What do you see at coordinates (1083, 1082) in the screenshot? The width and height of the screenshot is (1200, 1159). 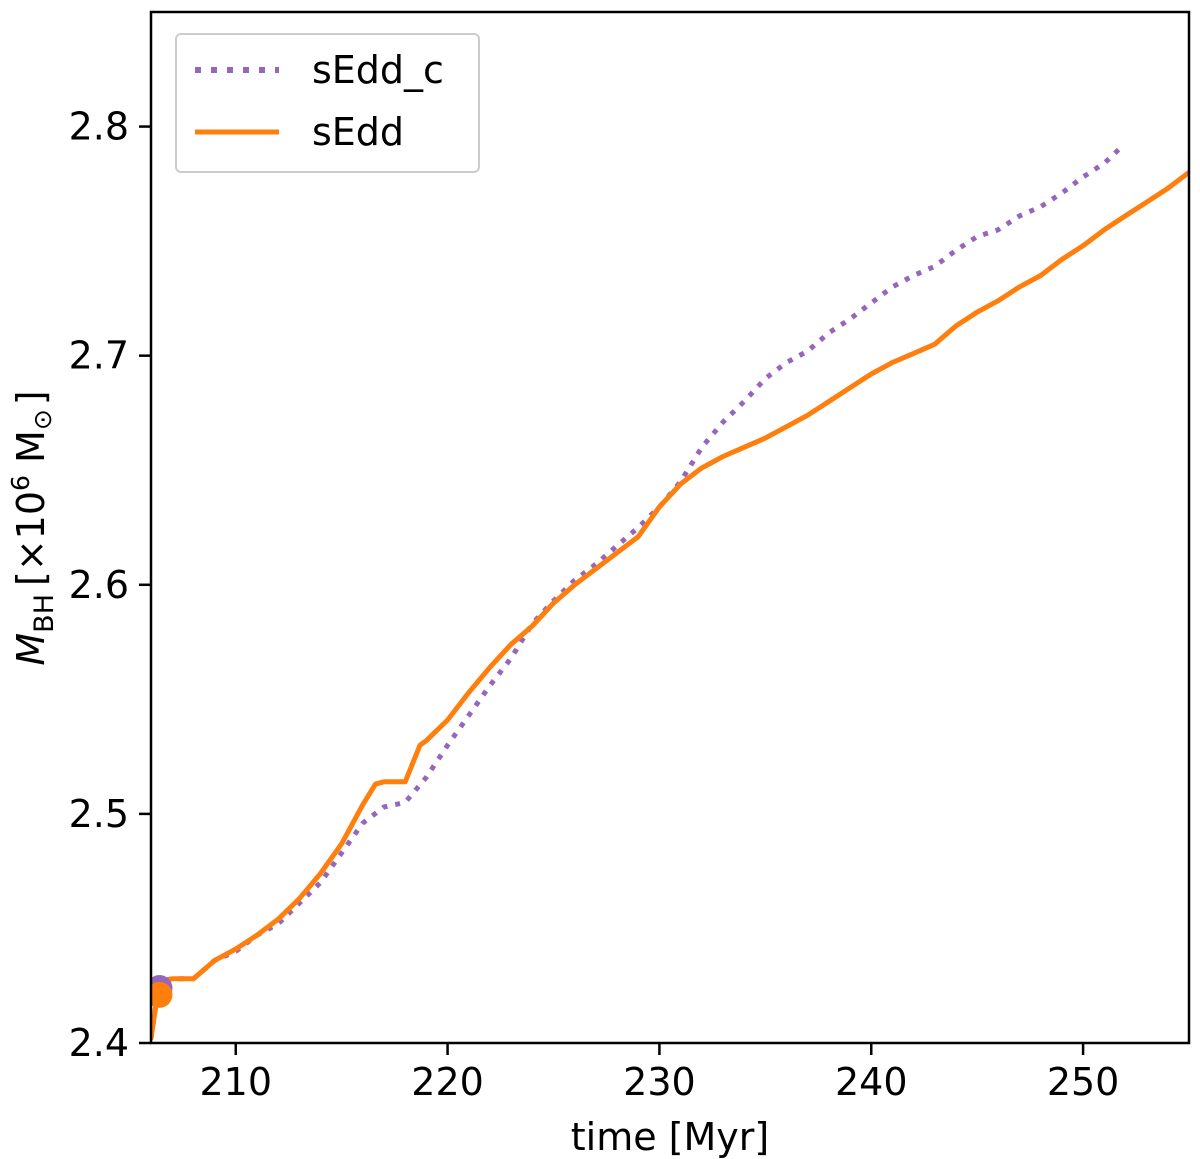 I see `x-tick-label: 250` at bounding box center [1083, 1082].